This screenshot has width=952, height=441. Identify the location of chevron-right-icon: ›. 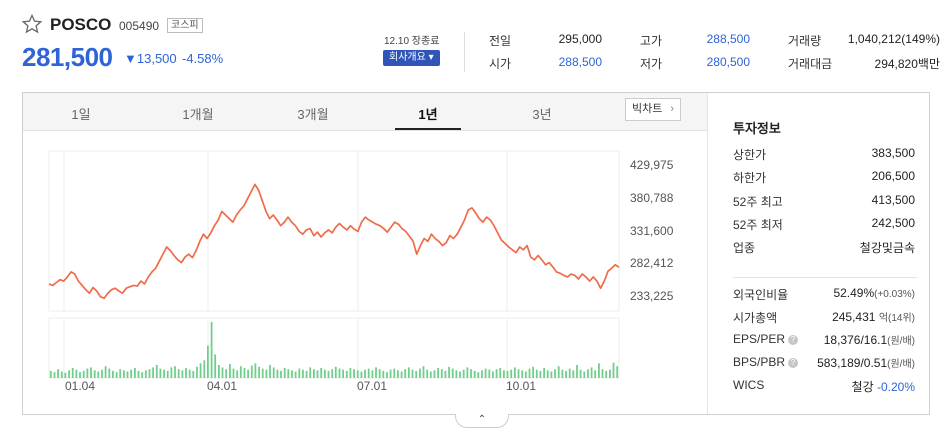
(672, 109).